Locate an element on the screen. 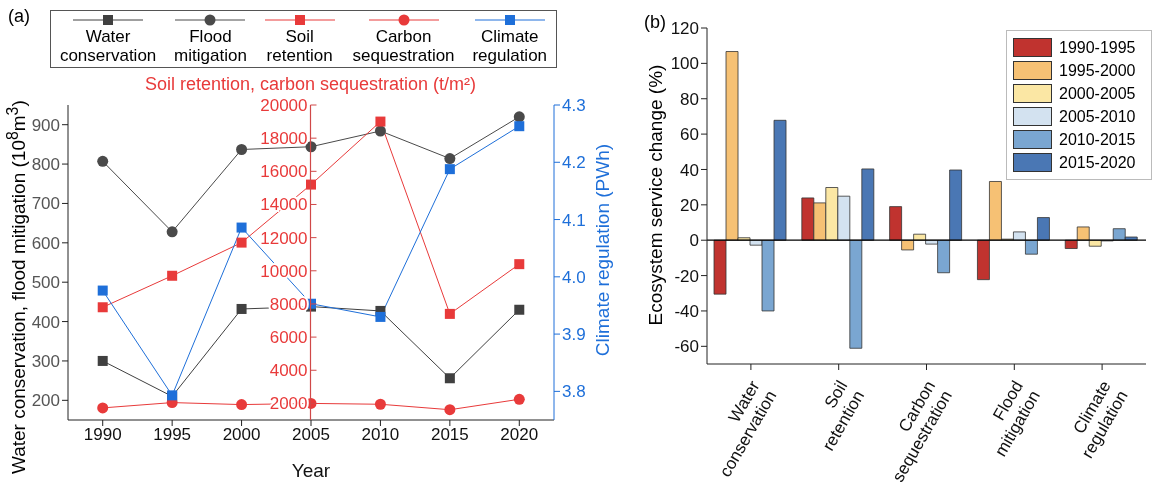  legend-label: 1995-2000 is located at coordinates (1097, 70).